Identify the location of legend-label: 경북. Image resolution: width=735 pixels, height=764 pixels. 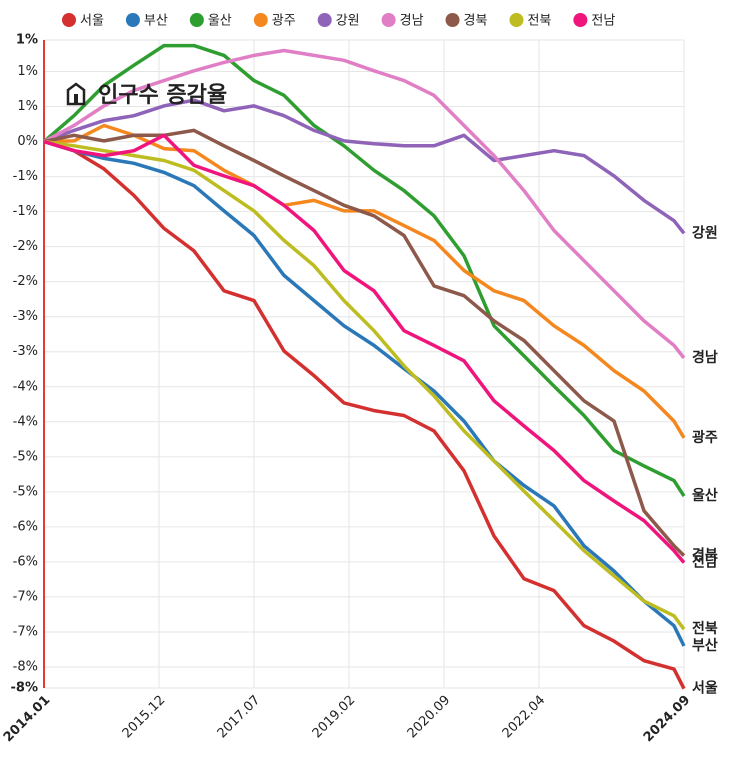
(476, 21).